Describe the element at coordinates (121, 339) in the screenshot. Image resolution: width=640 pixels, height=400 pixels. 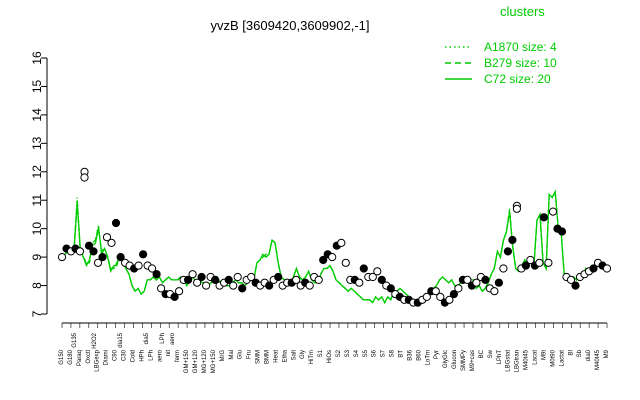
I see `x-tick-label-upper: dia15` at that location.